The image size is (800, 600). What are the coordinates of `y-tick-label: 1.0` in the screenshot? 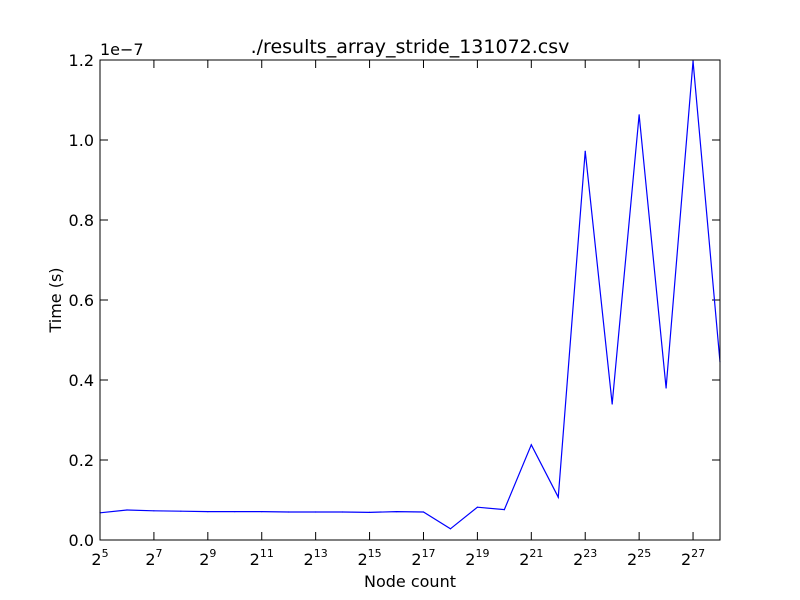 It's located at (81, 140).